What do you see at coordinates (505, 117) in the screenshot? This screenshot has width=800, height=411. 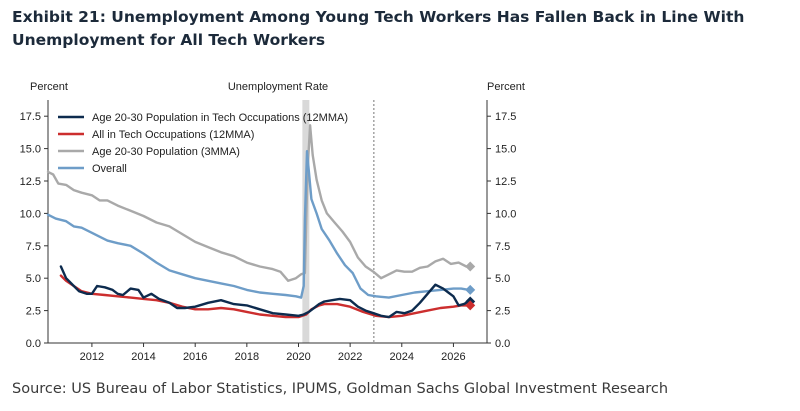 I see `y-tick-label-right: 17.5` at bounding box center [505, 117].